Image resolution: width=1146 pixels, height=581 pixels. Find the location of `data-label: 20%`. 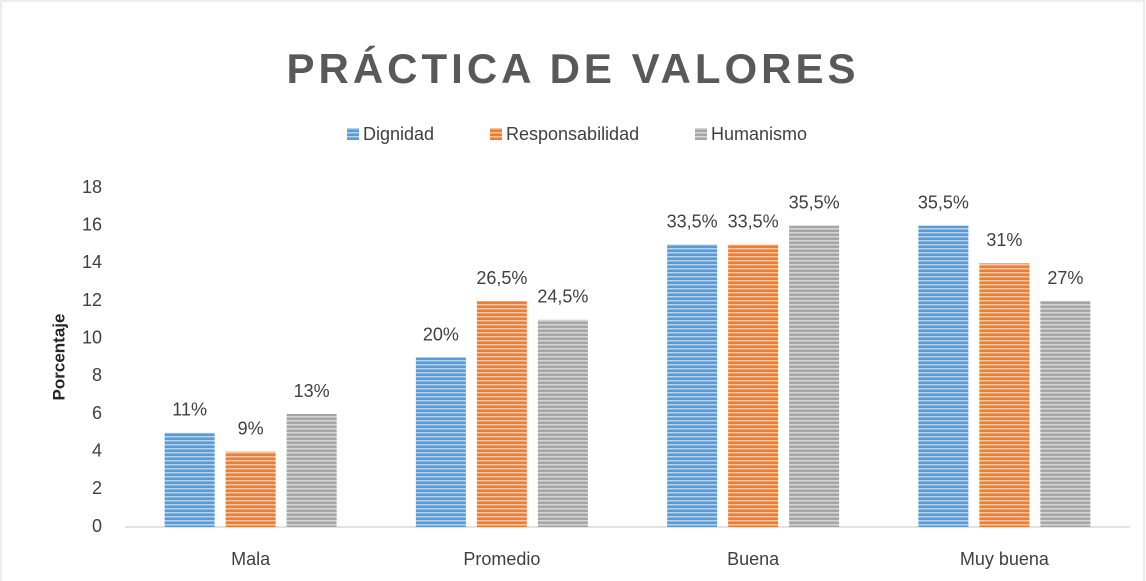

data-label: 20% is located at coordinates (441, 334).